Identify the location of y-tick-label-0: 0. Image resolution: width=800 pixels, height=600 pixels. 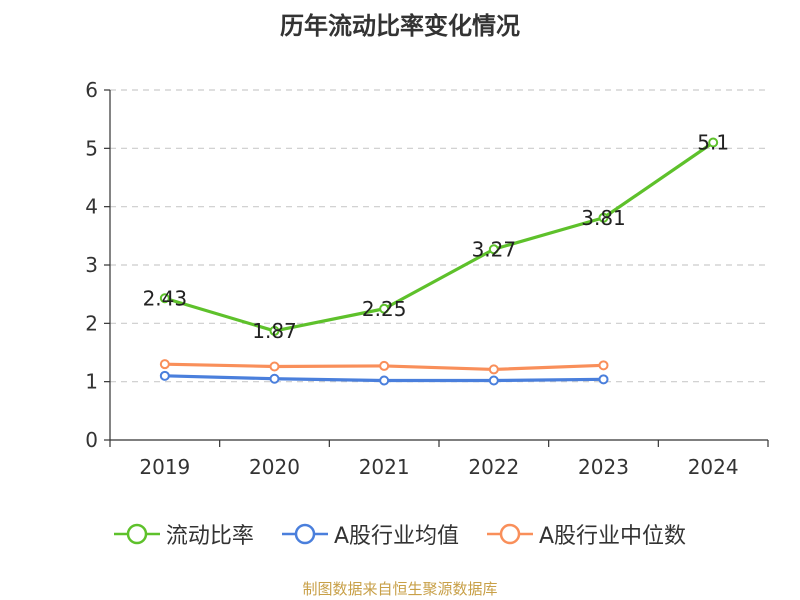
(91, 440).